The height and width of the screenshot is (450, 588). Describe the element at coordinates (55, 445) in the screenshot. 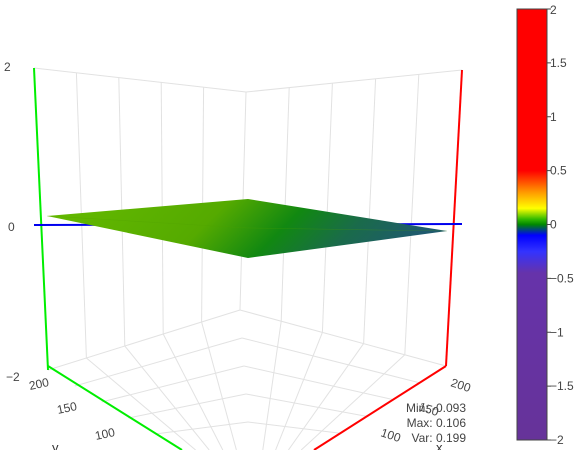

I see `y-axis-title: y` at that location.